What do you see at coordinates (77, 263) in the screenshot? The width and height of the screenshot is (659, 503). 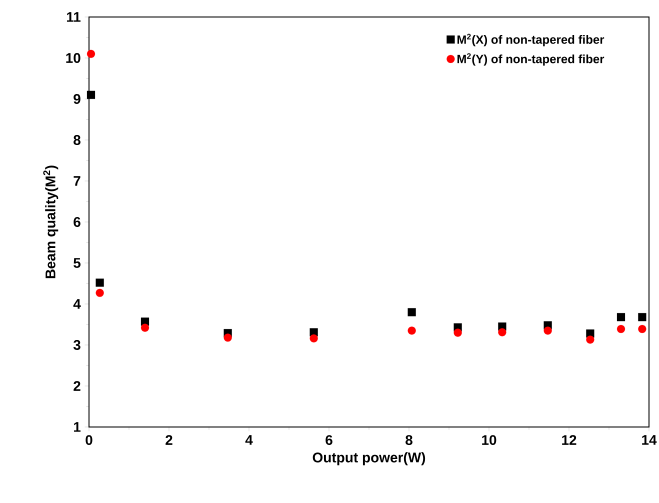 I see `y-tick-label: 5` at bounding box center [77, 263].